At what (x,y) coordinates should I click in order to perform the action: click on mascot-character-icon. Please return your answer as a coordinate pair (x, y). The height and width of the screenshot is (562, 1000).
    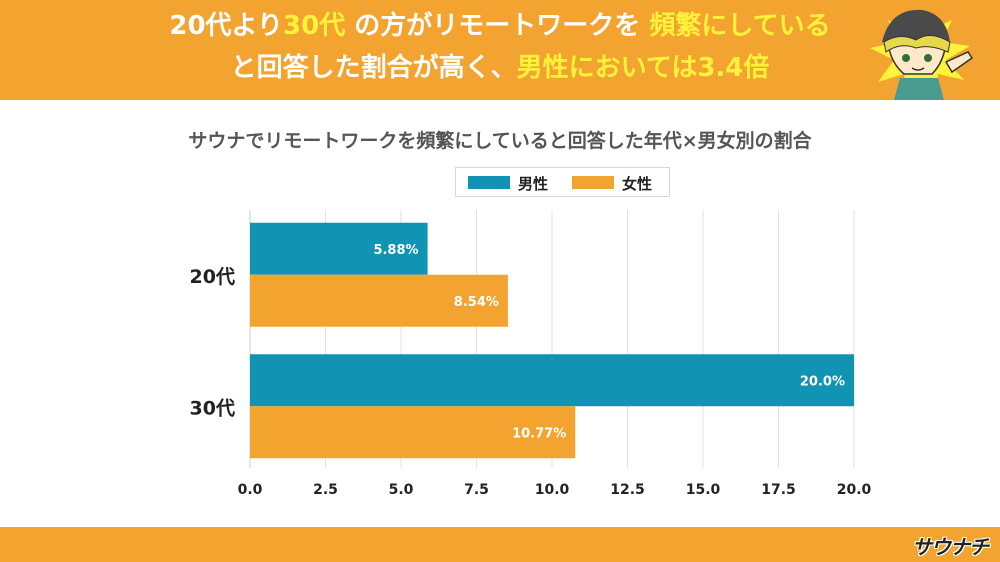
    Looking at the image, I should click on (922, 54).